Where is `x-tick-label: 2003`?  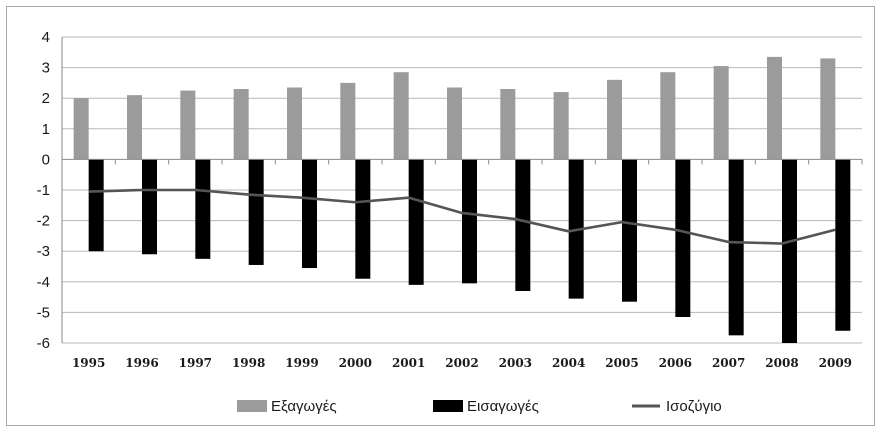
x-tick-label: 2003 is located at coordinates (515, 363).